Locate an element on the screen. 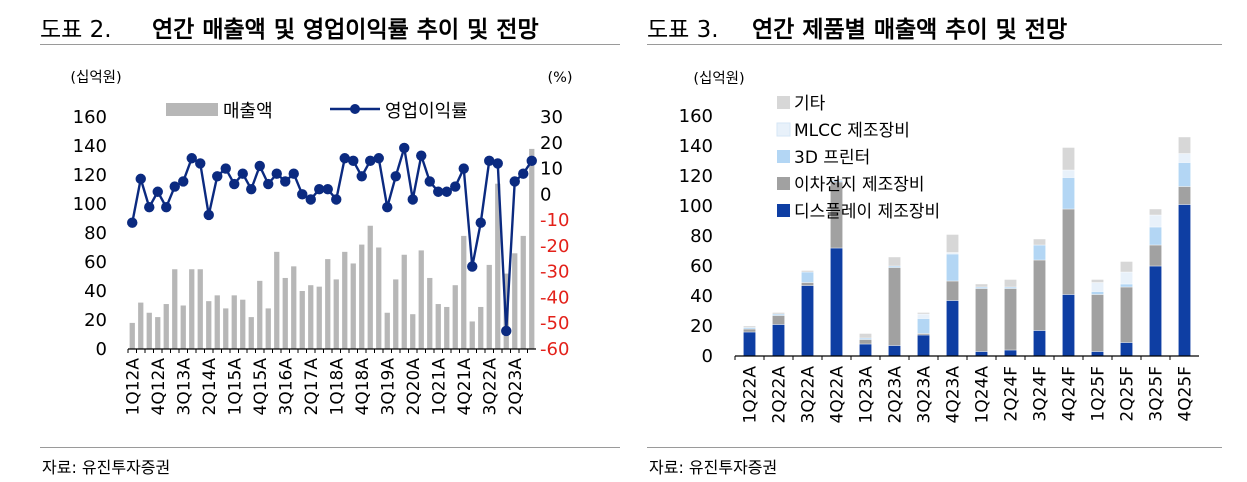  legend-printer3d-label: 3D 프린터 is located at coordinates (832, 158).